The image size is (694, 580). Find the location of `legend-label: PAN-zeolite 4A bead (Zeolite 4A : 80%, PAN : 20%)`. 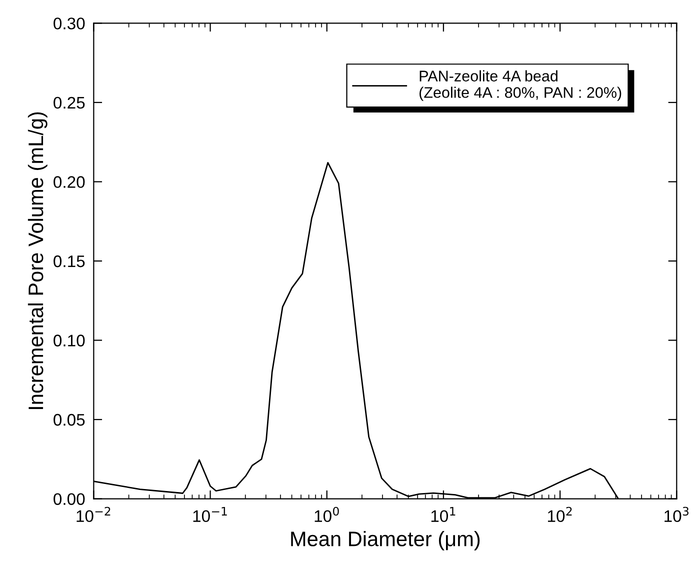

legend-label: PAN-zeolite 4A bead (Zeolite 4A : 80%, PAN : 20%) is located at coordinates (521, 85).